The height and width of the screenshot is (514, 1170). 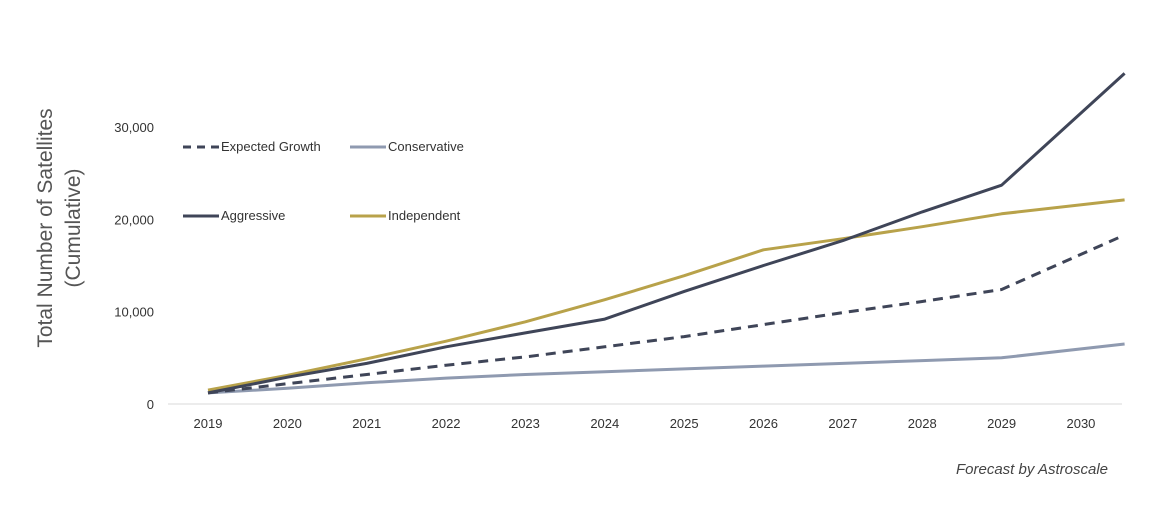 What do you see at coordinates (666, 368) in the screenshot?
I see `series-line-conservative` at bounding box center [666, 368].